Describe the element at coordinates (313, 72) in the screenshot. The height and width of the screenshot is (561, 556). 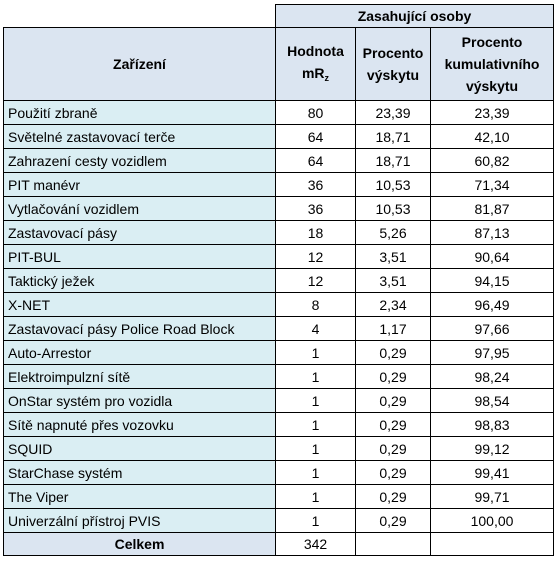
I see `value-header-base: mR` at that location.